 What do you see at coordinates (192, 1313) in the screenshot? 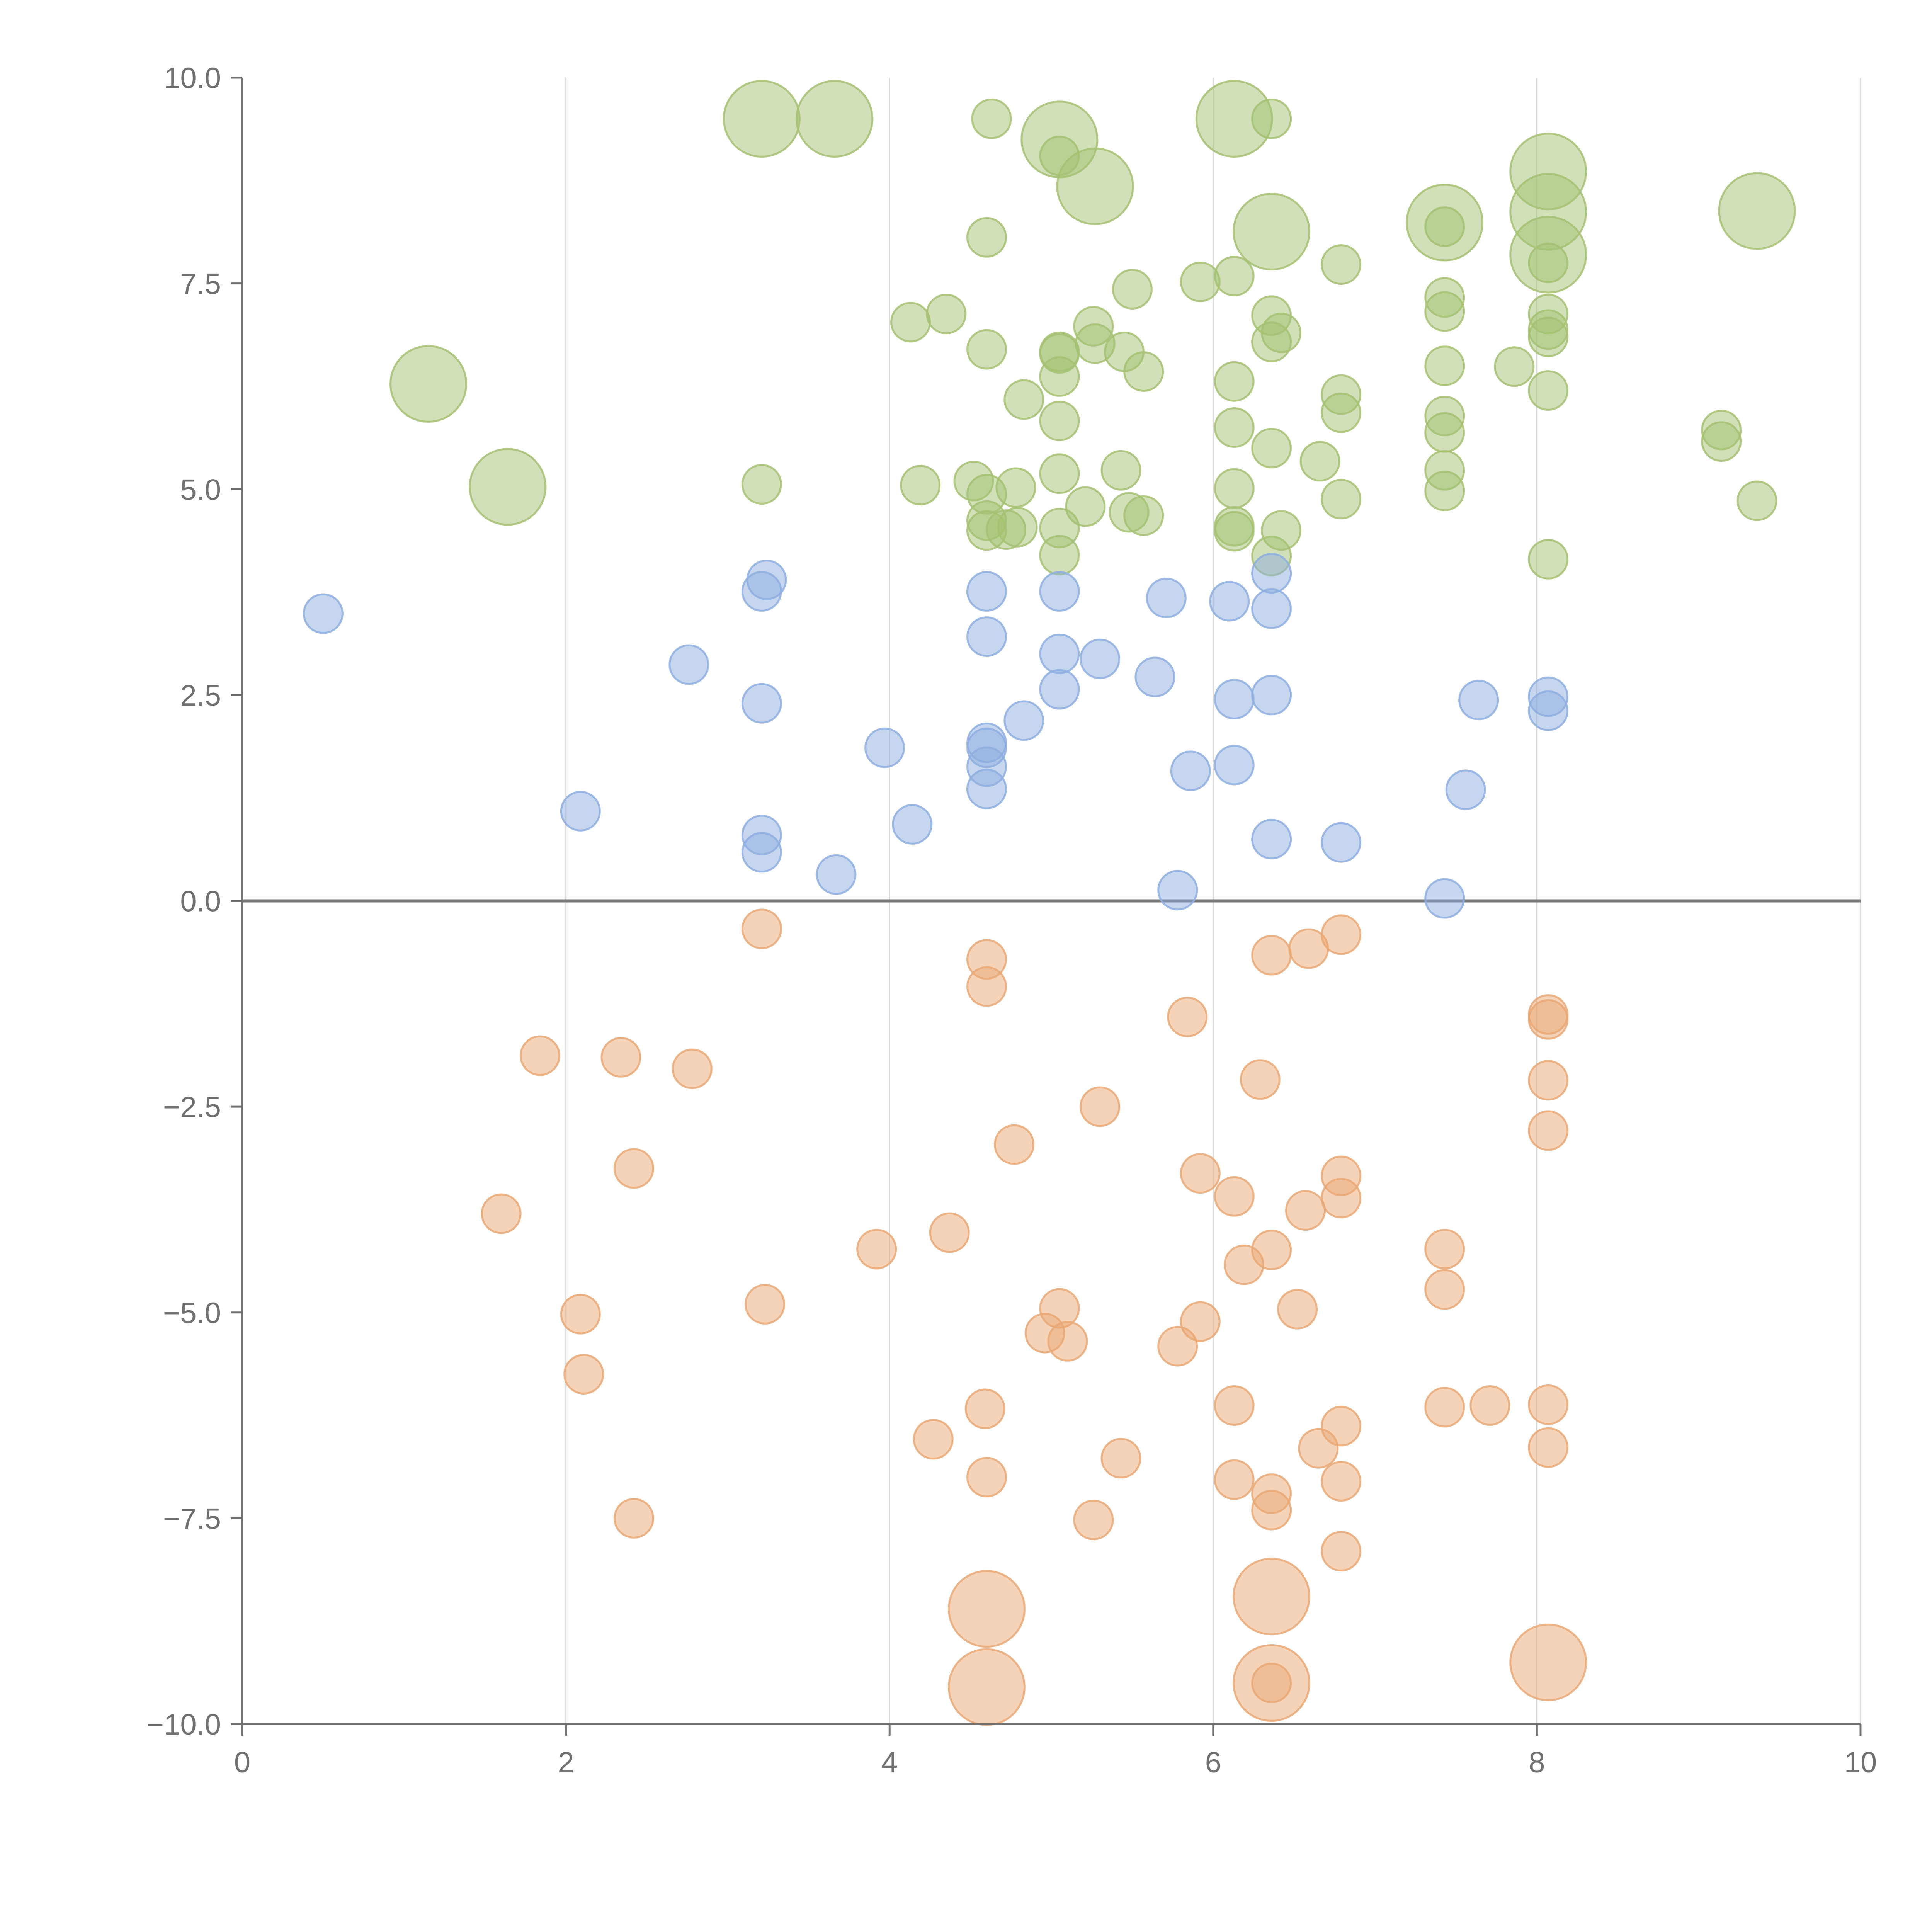
I see `y-tick-label: −5.0` at bounding box center [192, 1313].